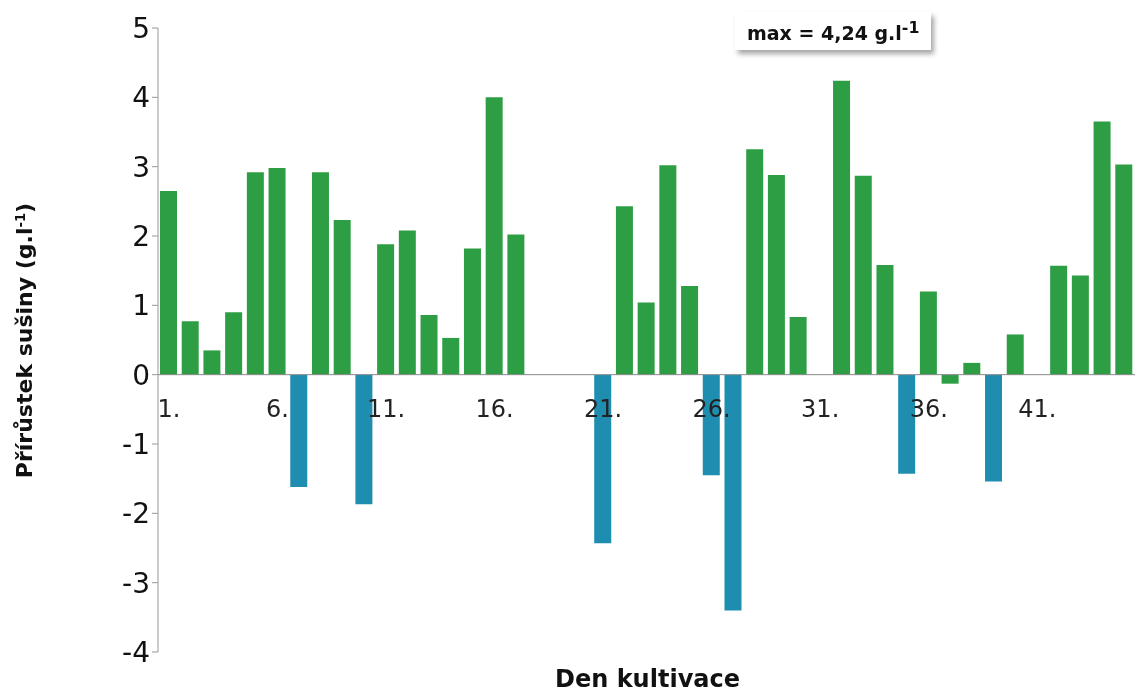 This screenshot has width=1137, height=693. I want to click on y-tick-label: 1, so click(141, 306).